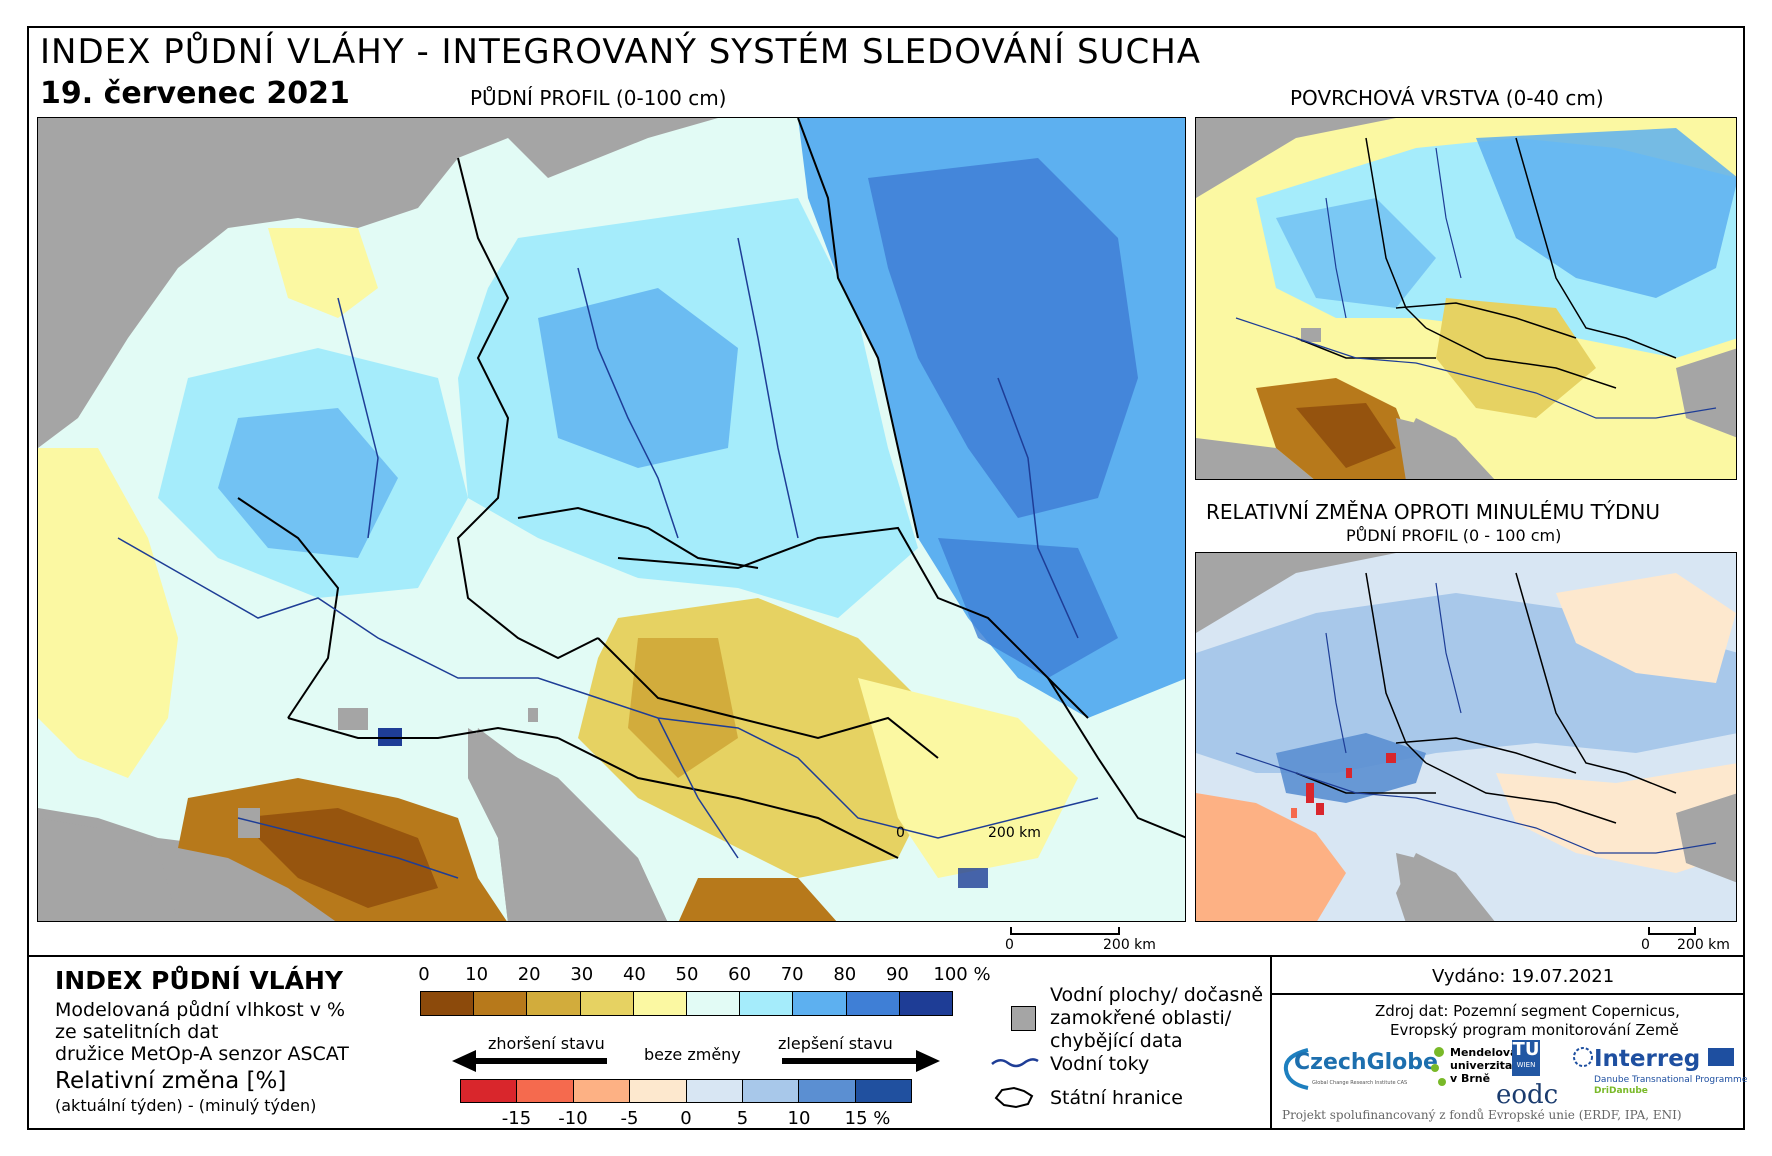 The width and height of the screenshot is (1772, 1156). Describe the element at coordinates (137, 1032) in the screenshot. I see `legend-desc-2: ze satelitních dat` at that location.